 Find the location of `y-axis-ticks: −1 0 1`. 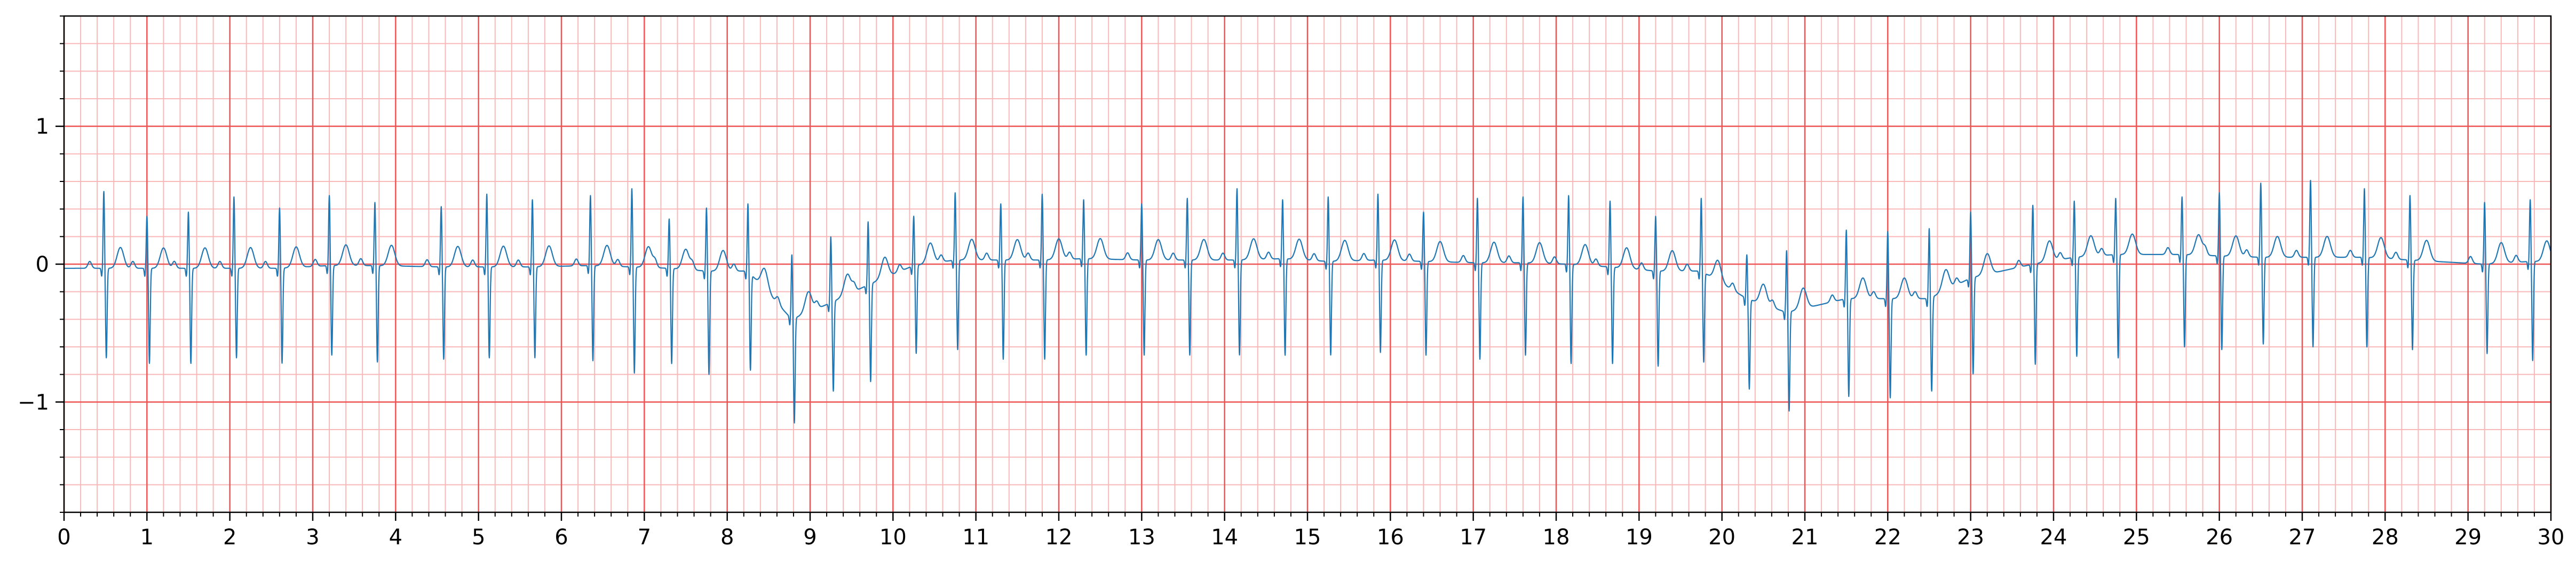

y-axis-ticks: −1 0 1 is located at coordinates (41, 264).